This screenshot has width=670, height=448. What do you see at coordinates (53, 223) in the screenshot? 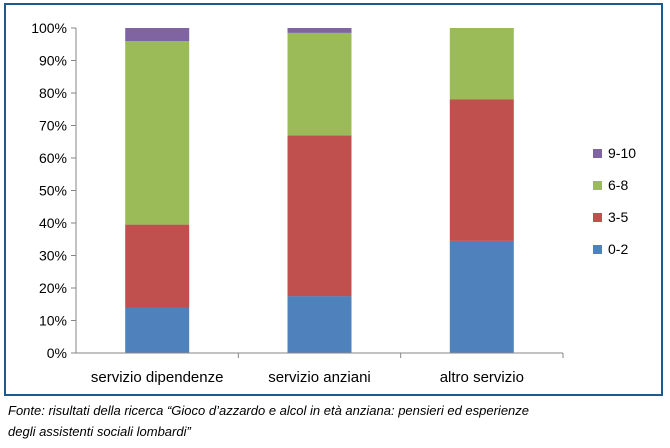
I see `y-tick-label: 40%` at bounding box center [53, 223].